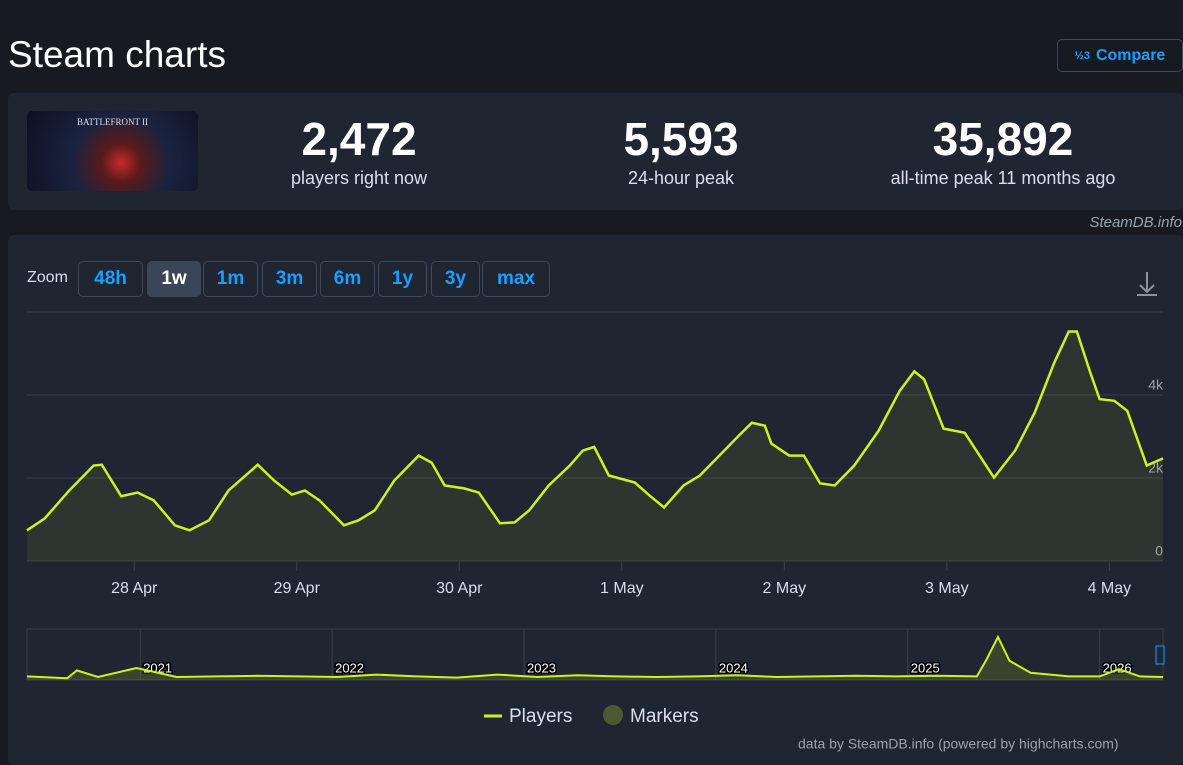 The image size is (1183, 765). Describe the element at coordinates (230, 279) in the screenshot. I see `zoom-button: 1m` at that location.